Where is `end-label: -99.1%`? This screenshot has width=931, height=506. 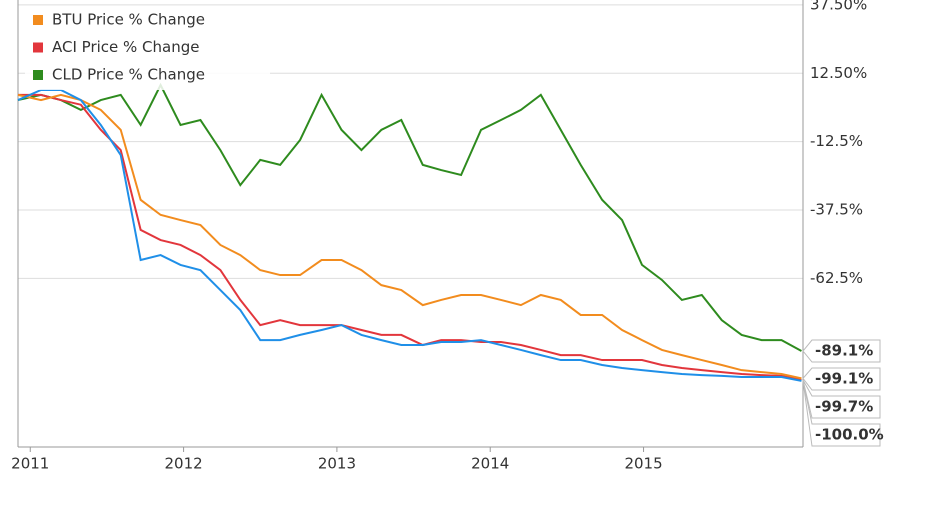 end-label: -99.1% is located at coordinates (841, 379).